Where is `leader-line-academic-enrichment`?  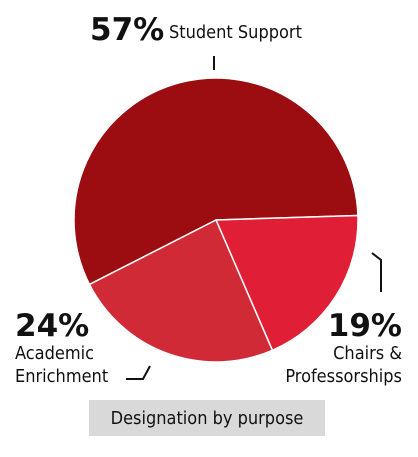 leader-line-academic-enrichment is located at coordinates (138, 372).